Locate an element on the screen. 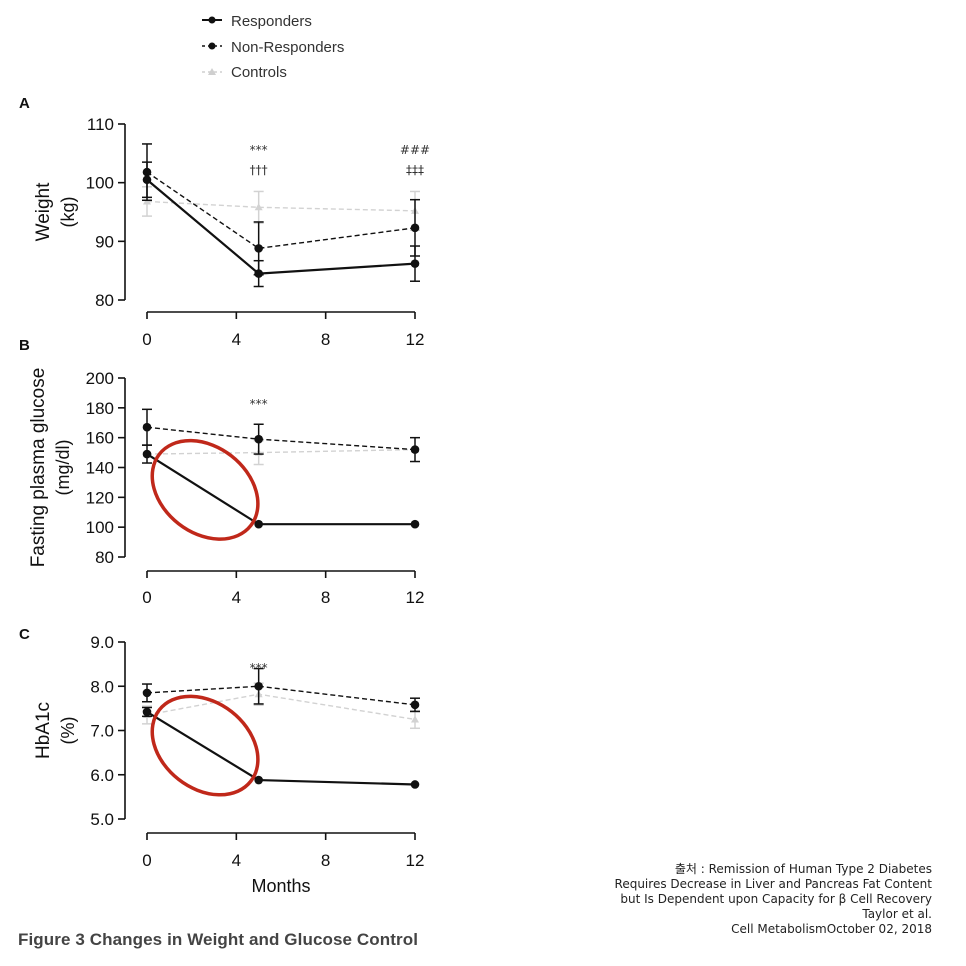 The image size is (966, 966). y-tick-label: 120 is located at coordinates (100, 497).